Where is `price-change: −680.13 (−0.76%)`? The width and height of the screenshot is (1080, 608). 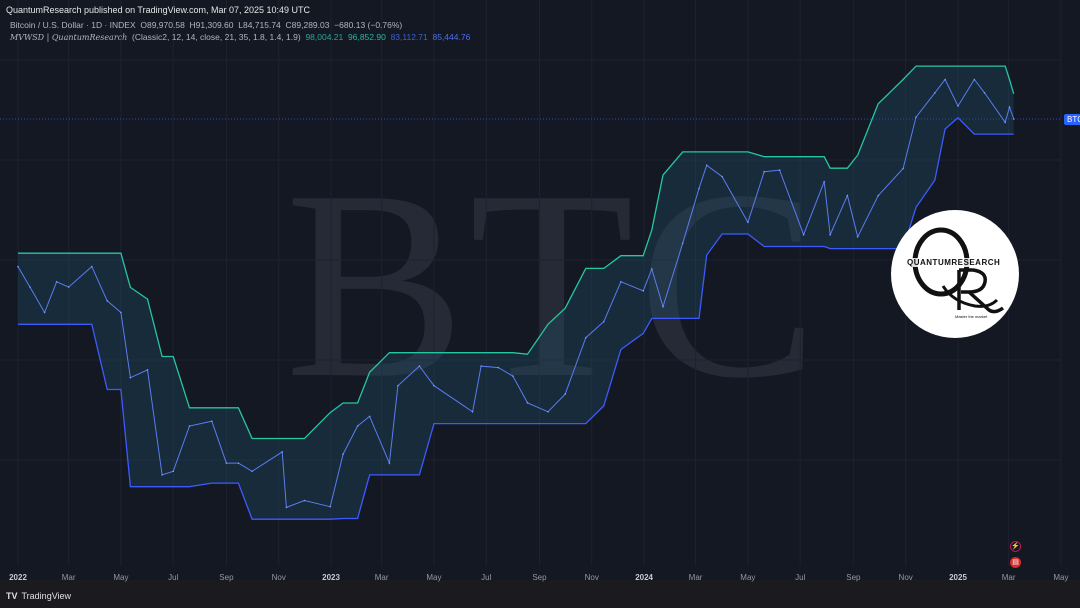
price-change: −680.13 (−0.76%) is located at coordinates (368, 25).